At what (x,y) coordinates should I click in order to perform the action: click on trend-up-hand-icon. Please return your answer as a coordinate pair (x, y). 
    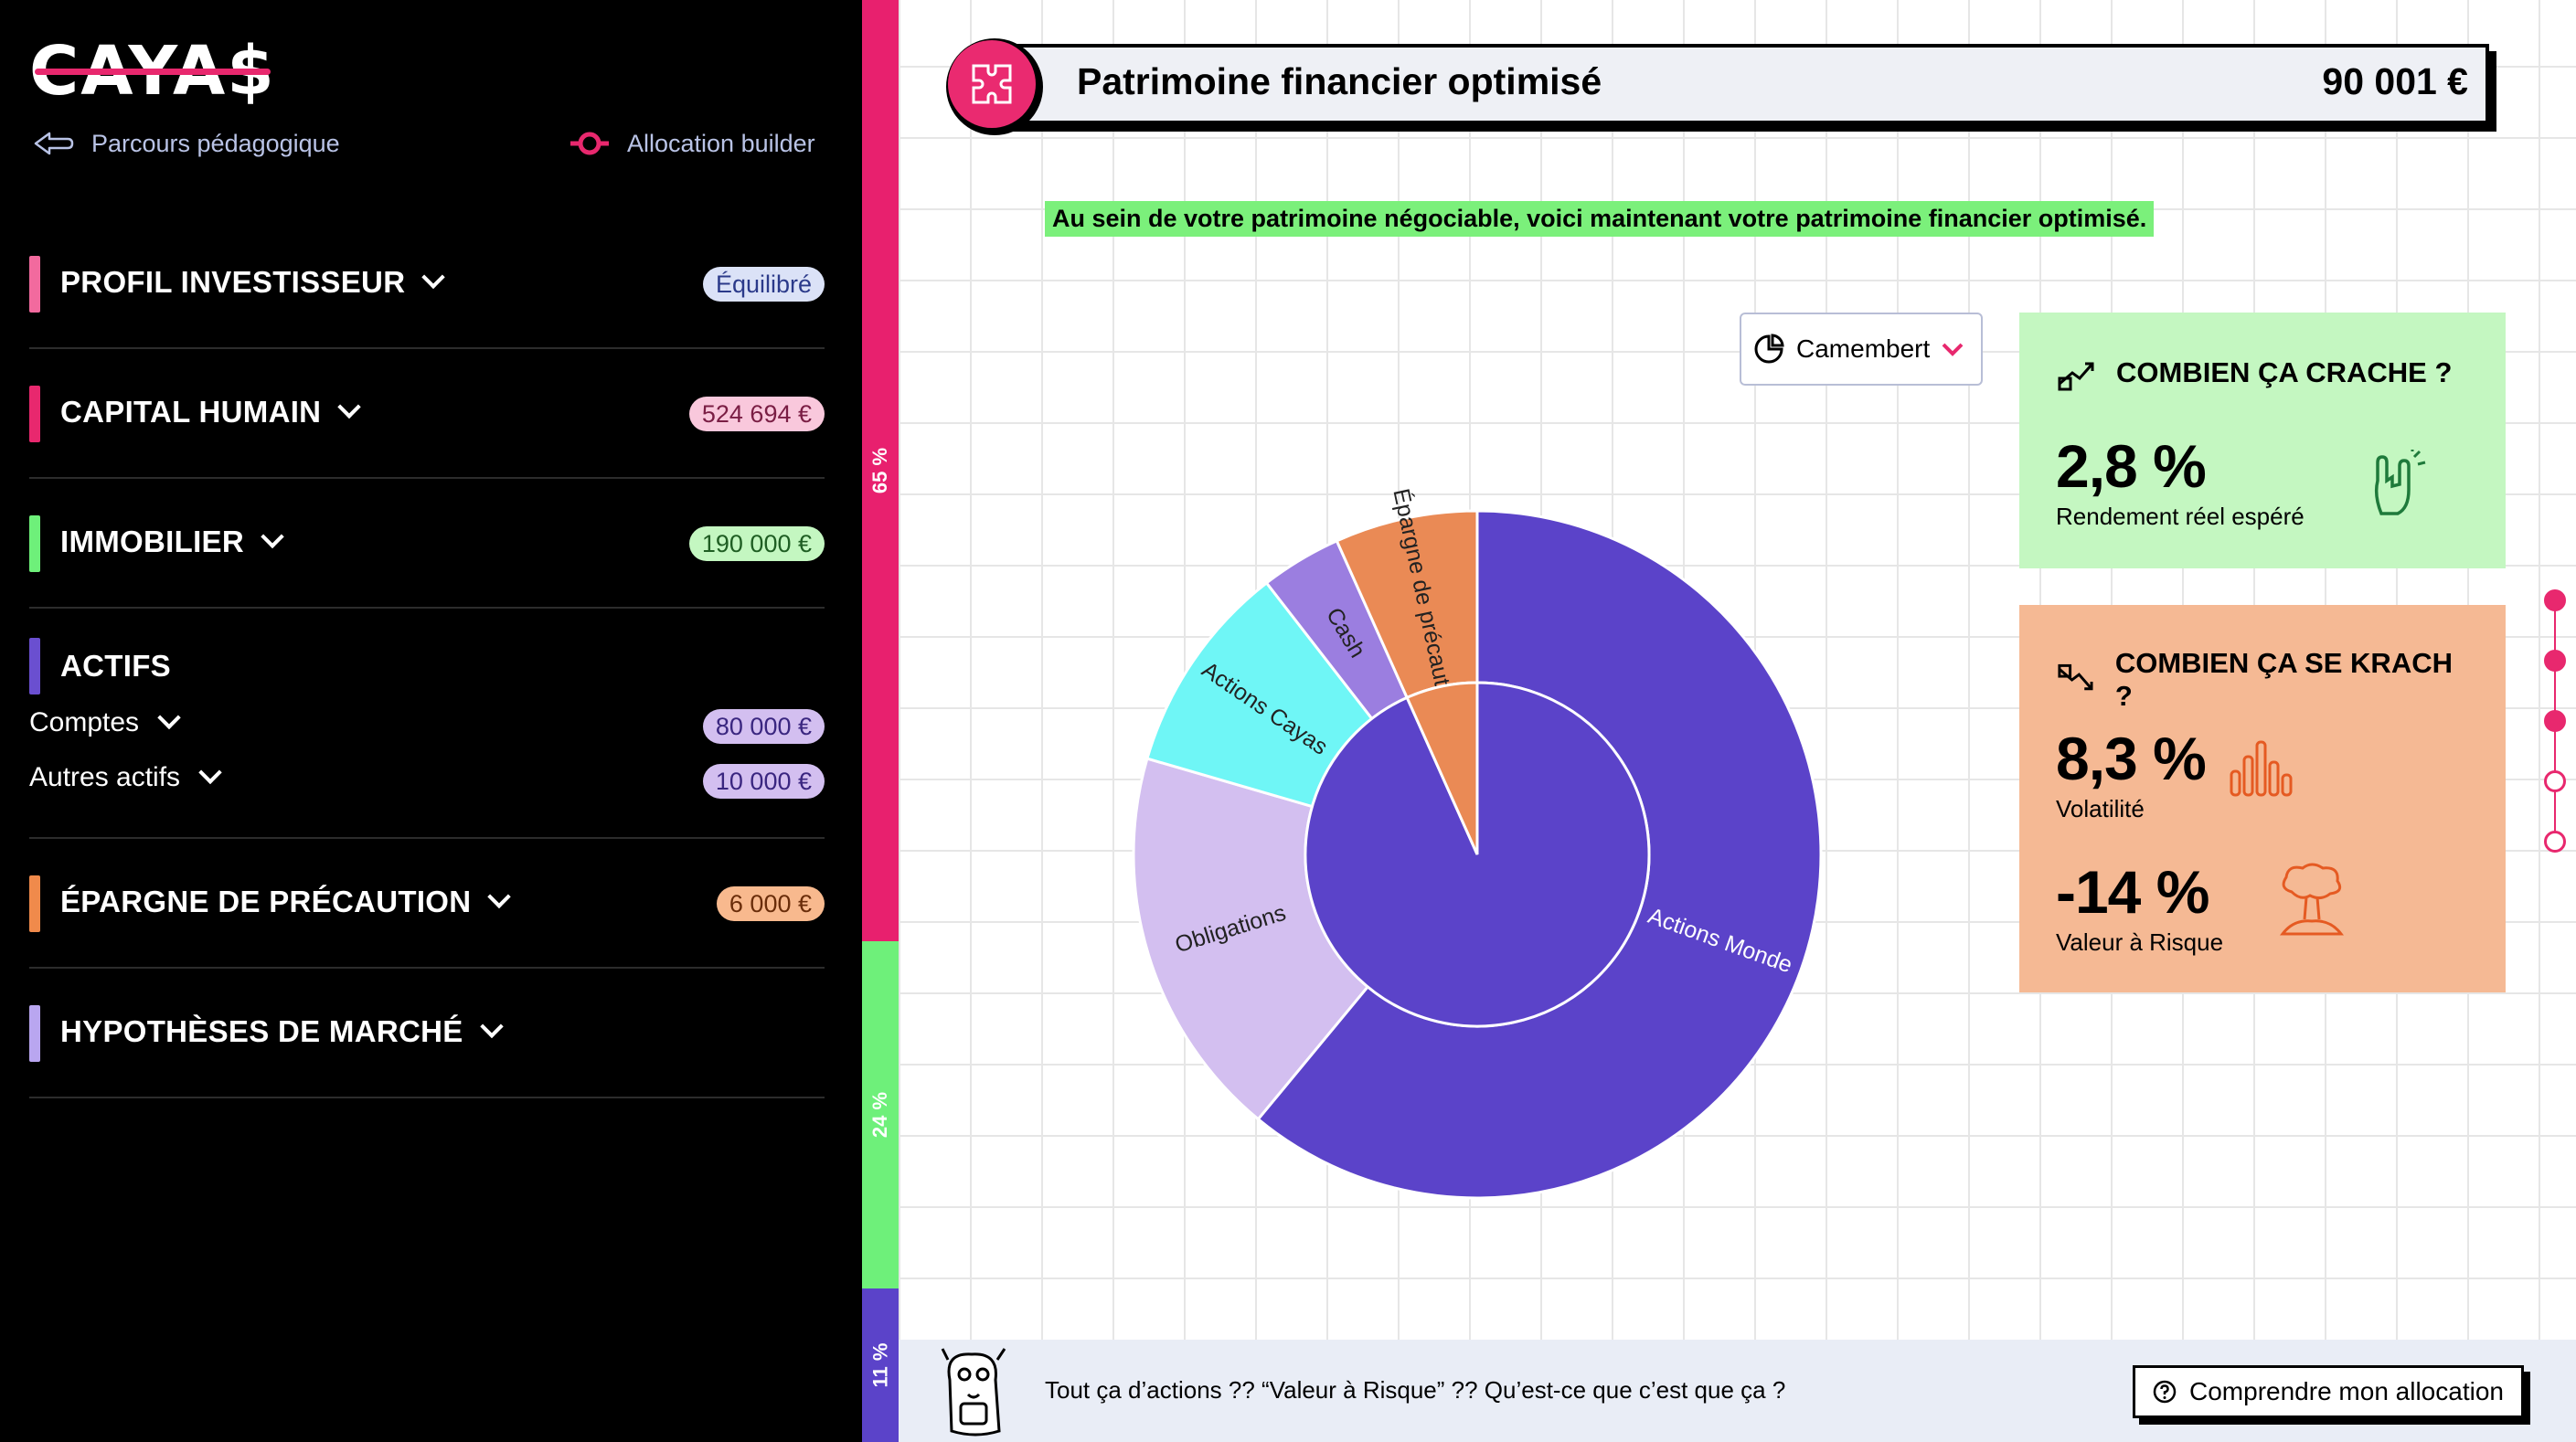
    Looking at the image, I should click on (2076, 376).